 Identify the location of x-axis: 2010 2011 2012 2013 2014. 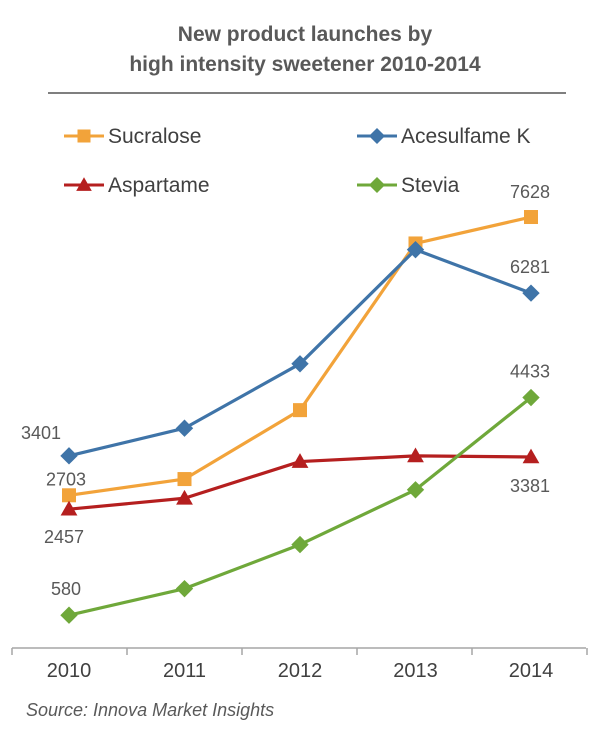
(299, 664).